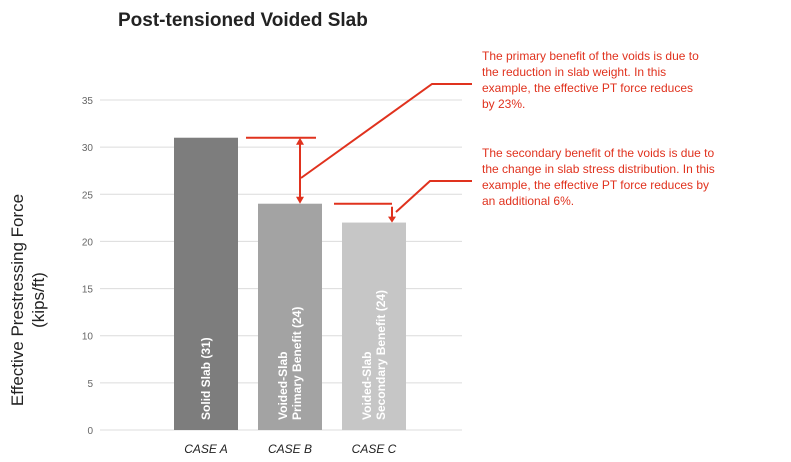  What do you see at coordinates (88, 195) in the screenshot?
I see `y-tick-label: 25` at bounding box center [88, 195].